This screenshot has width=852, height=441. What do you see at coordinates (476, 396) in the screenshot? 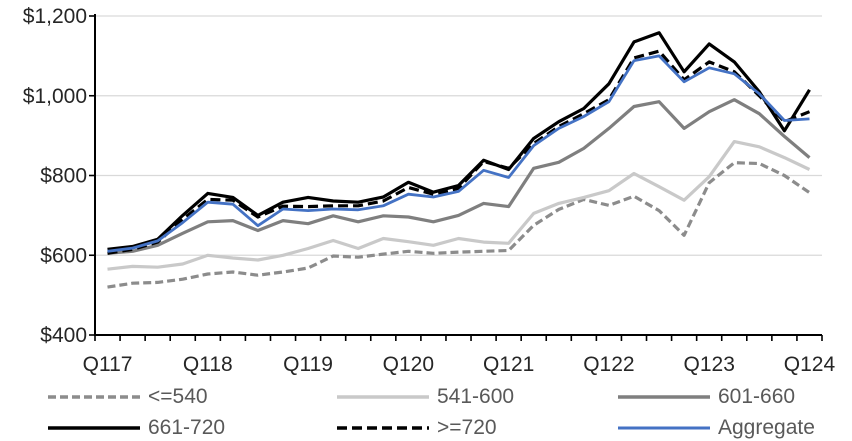
I see `legend-label-s541-600: 541-600` at bounding box center [476, 396].